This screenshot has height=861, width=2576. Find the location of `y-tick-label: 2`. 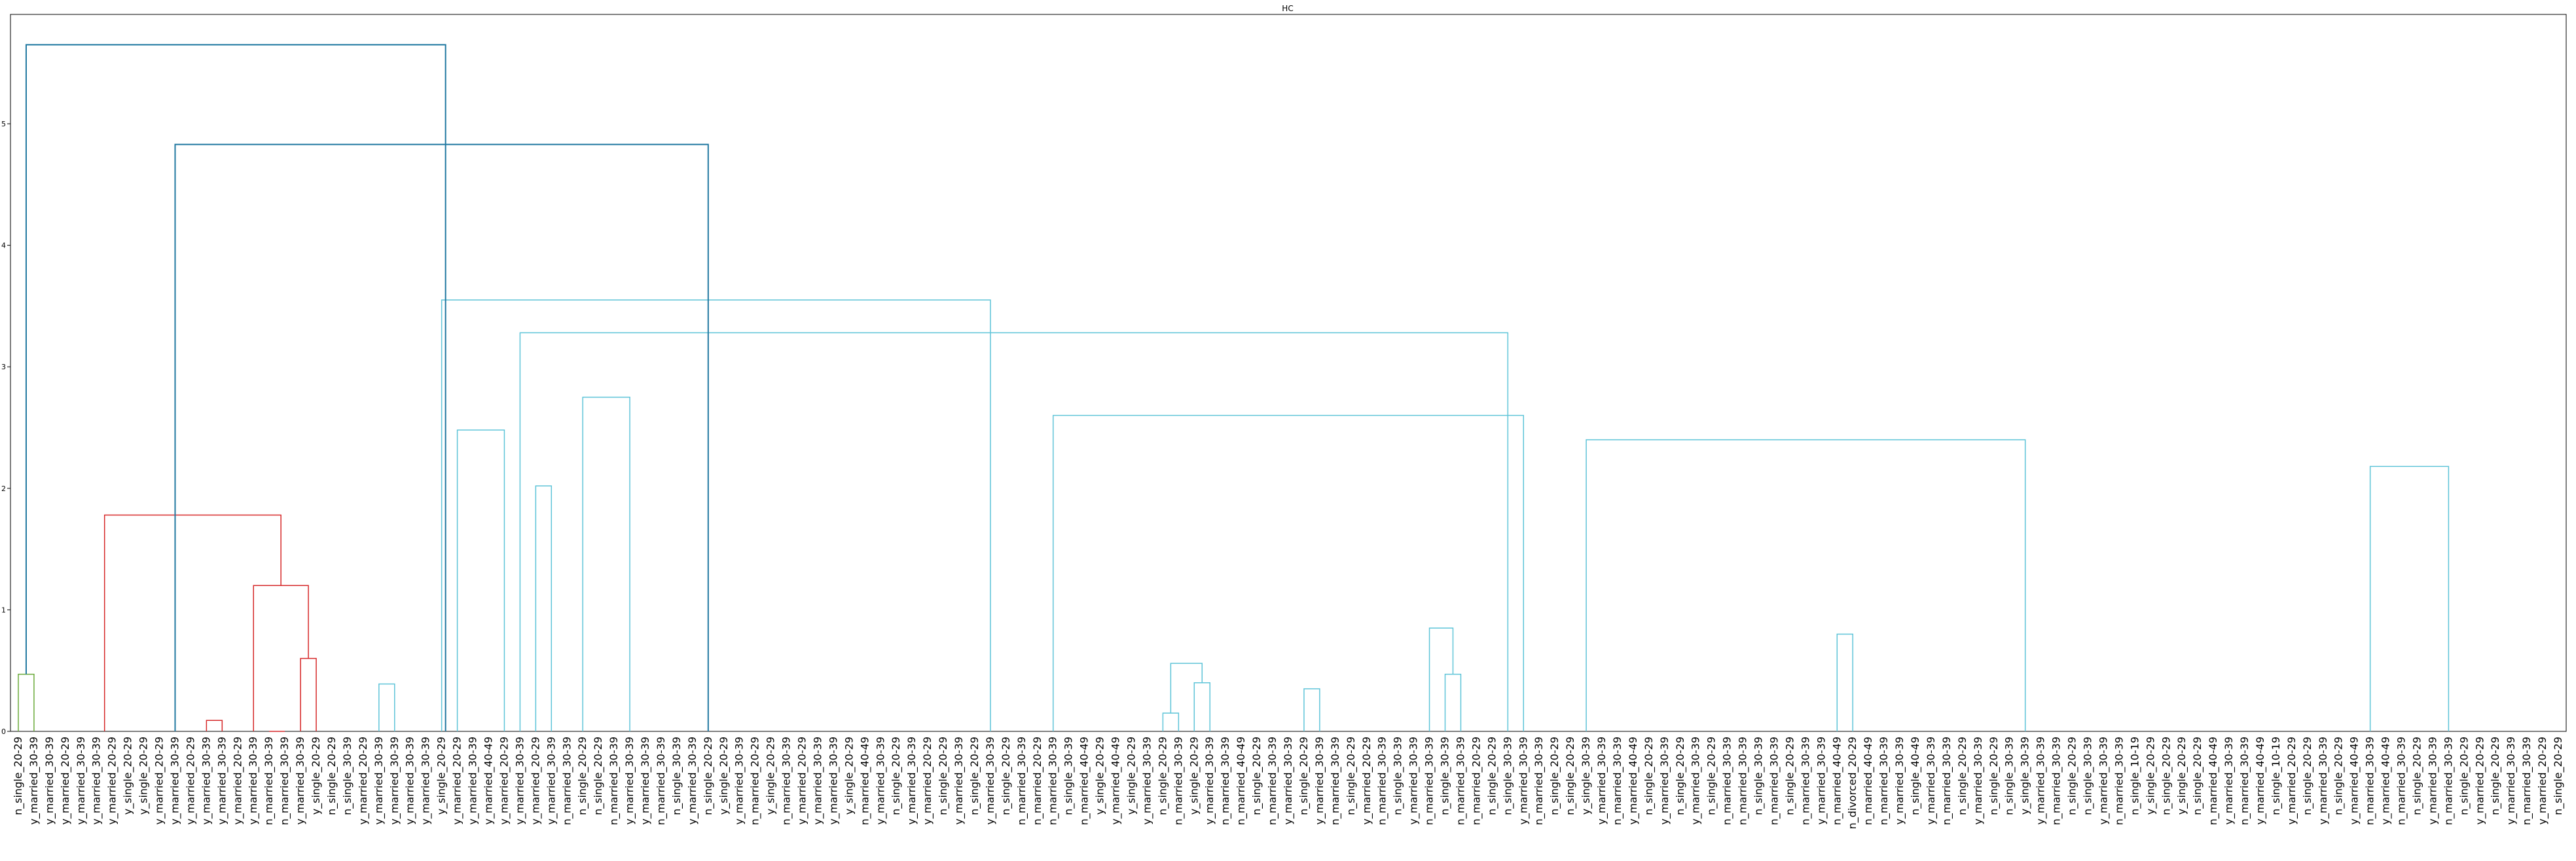

y-tick-label: 2 is located at coordinates (3, 489).